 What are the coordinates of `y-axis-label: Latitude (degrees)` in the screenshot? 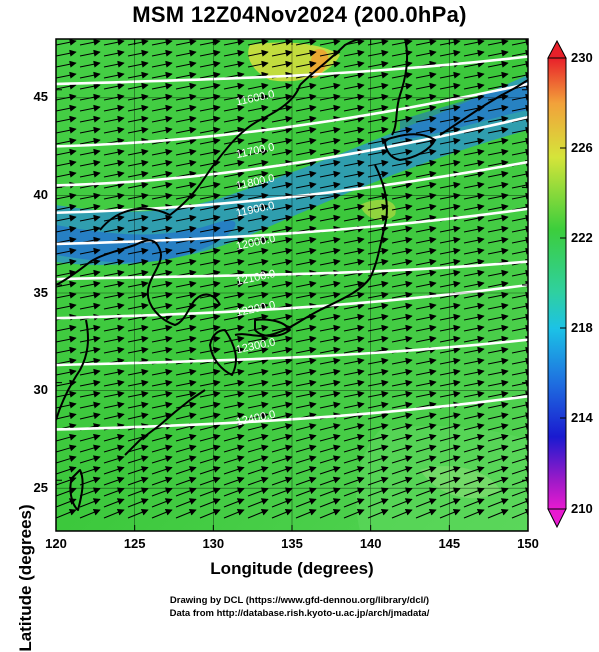 It's located at (25, 578).